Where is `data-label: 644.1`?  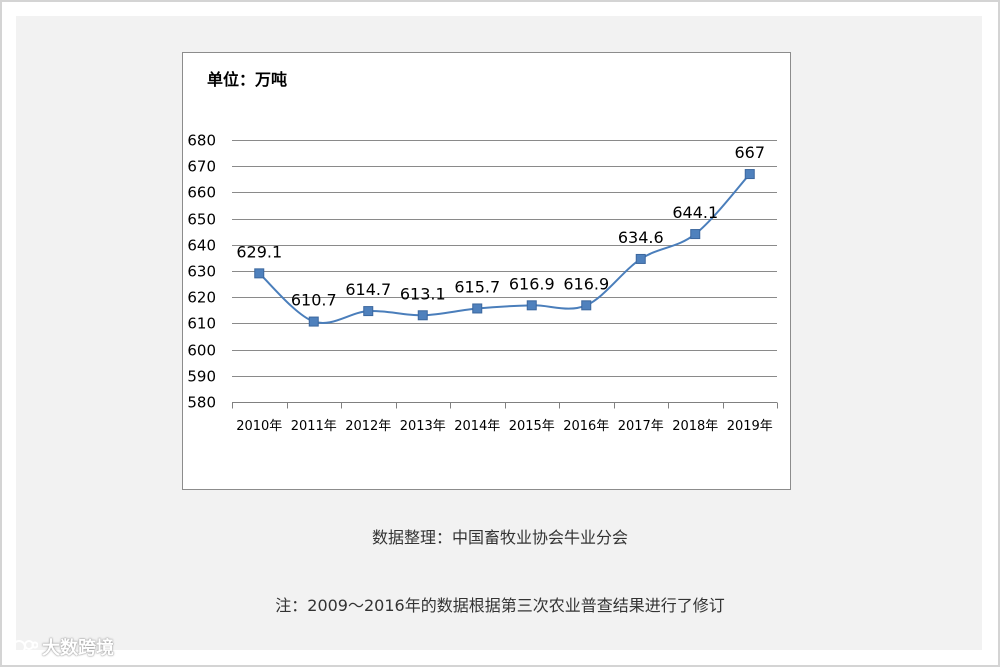
data-label: 644.1 is located at coordinates (695, 212).